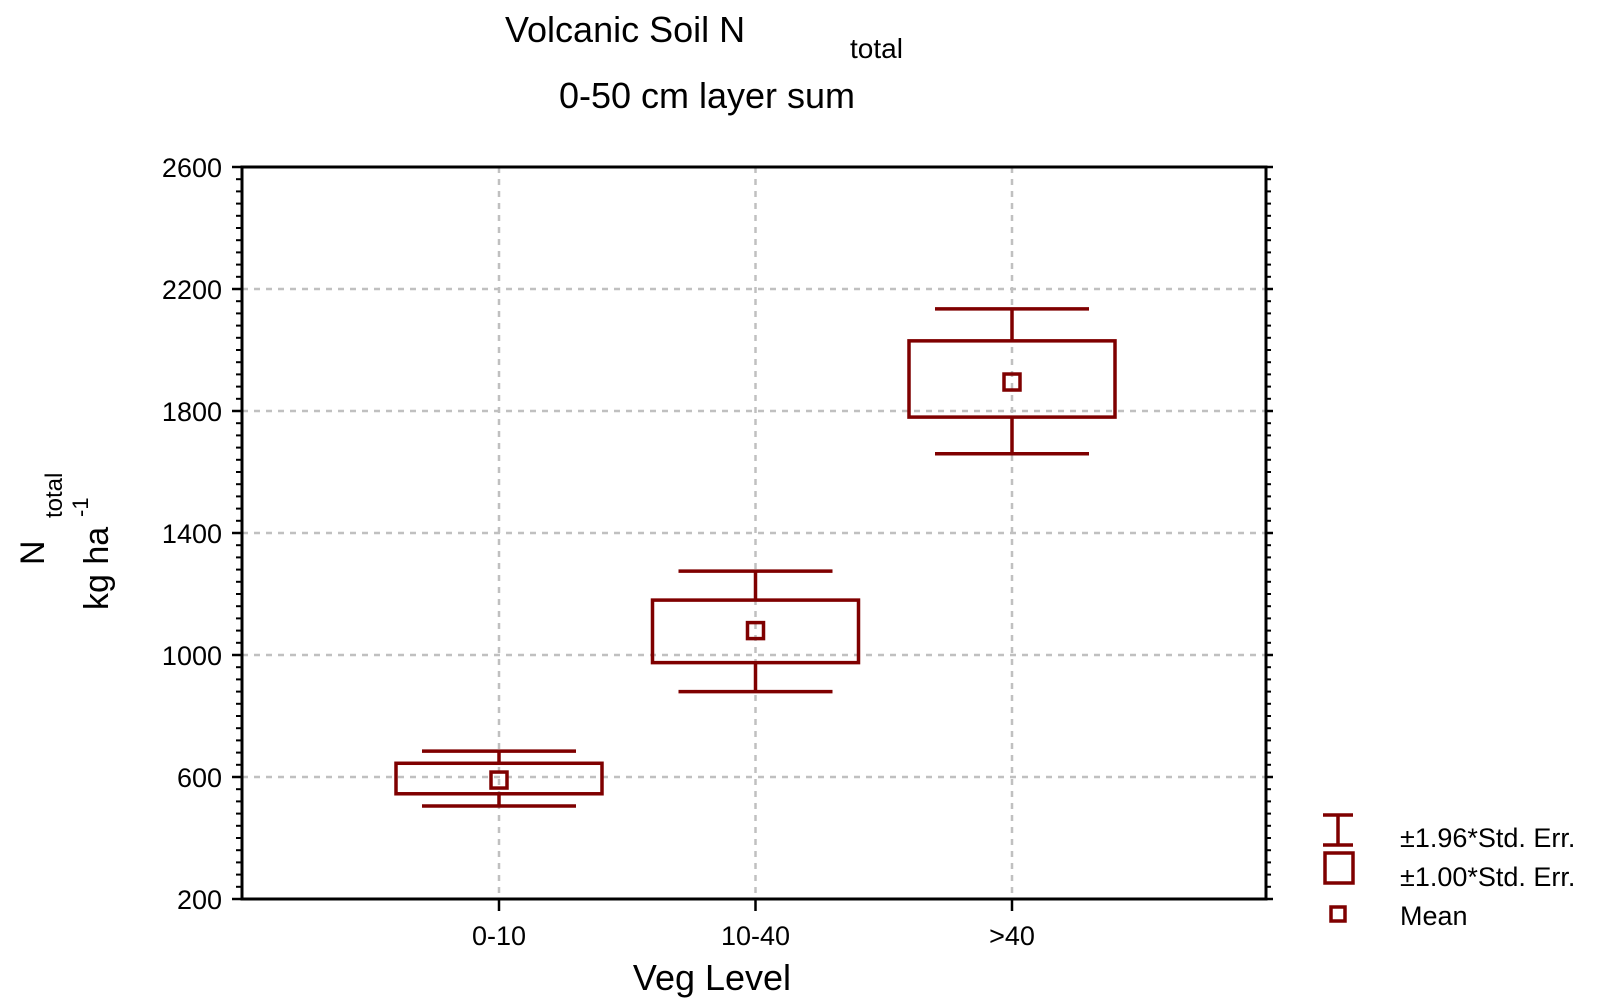 This screenshot has height=1003, width=1610. Describe the element at coordinates (876, 48) in the screenshot. I see `chart-title-subscript: total` at that location.